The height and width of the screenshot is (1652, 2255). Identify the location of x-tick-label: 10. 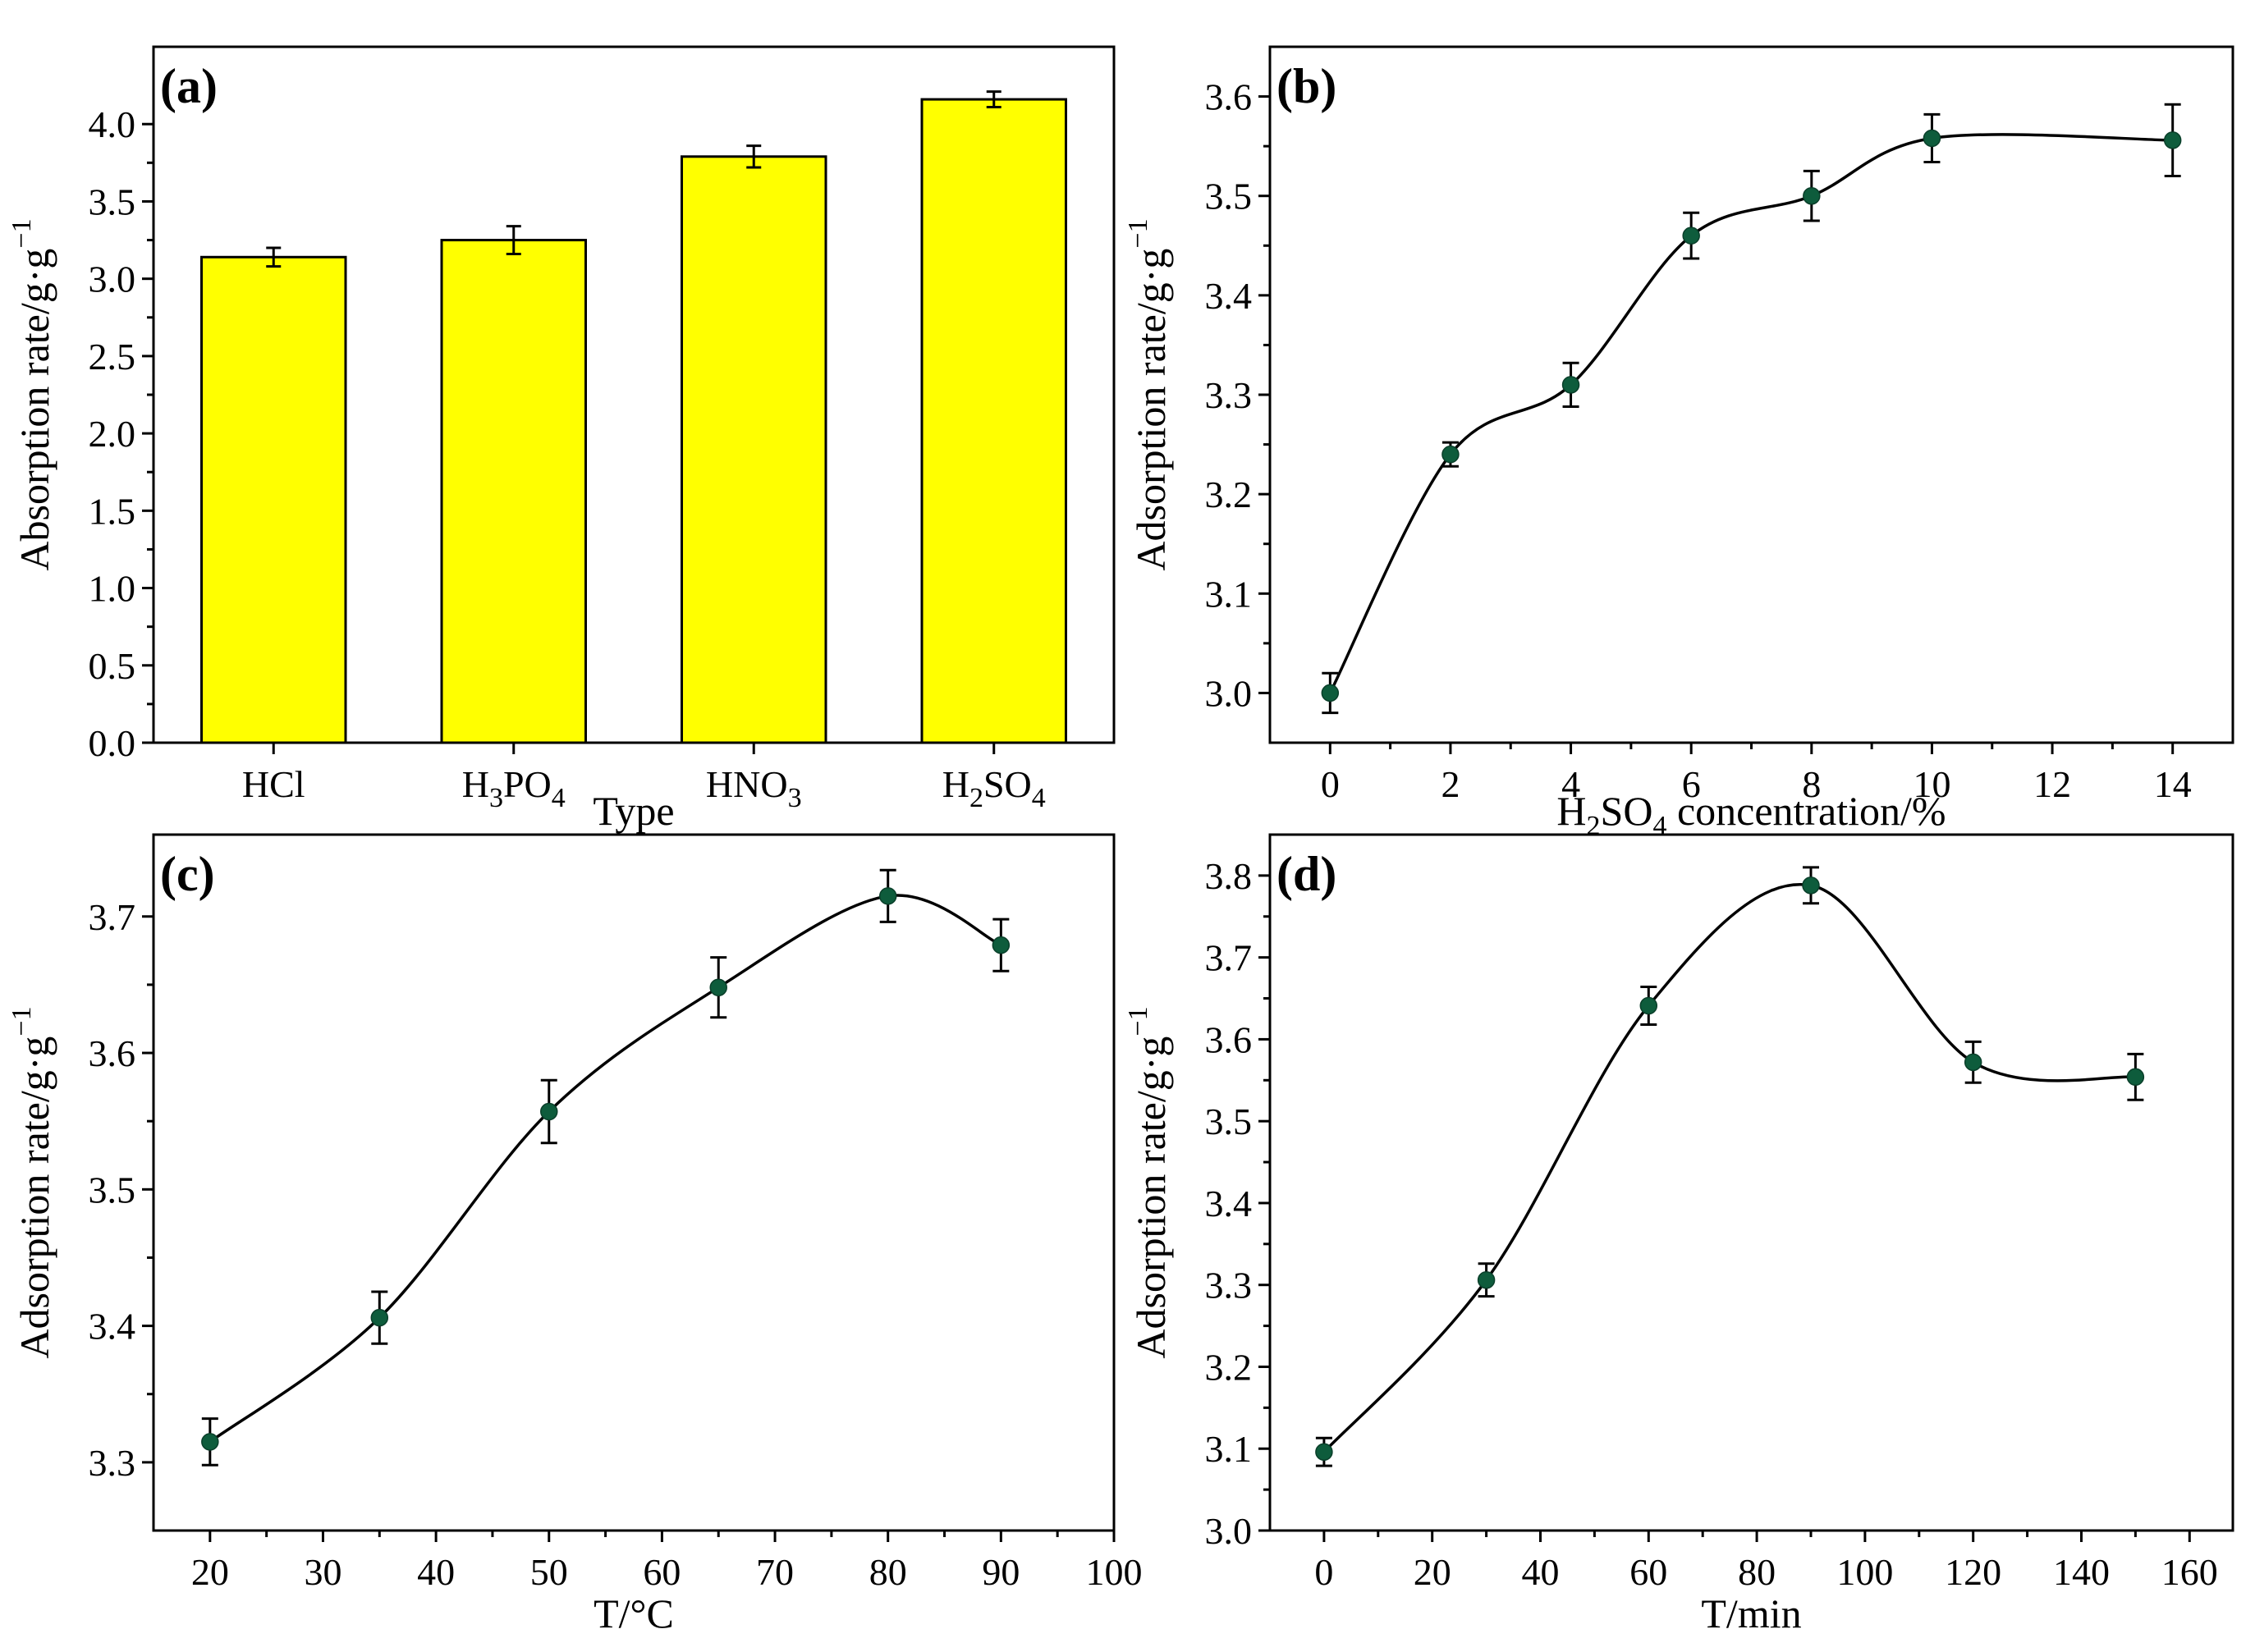
(1932, 784).